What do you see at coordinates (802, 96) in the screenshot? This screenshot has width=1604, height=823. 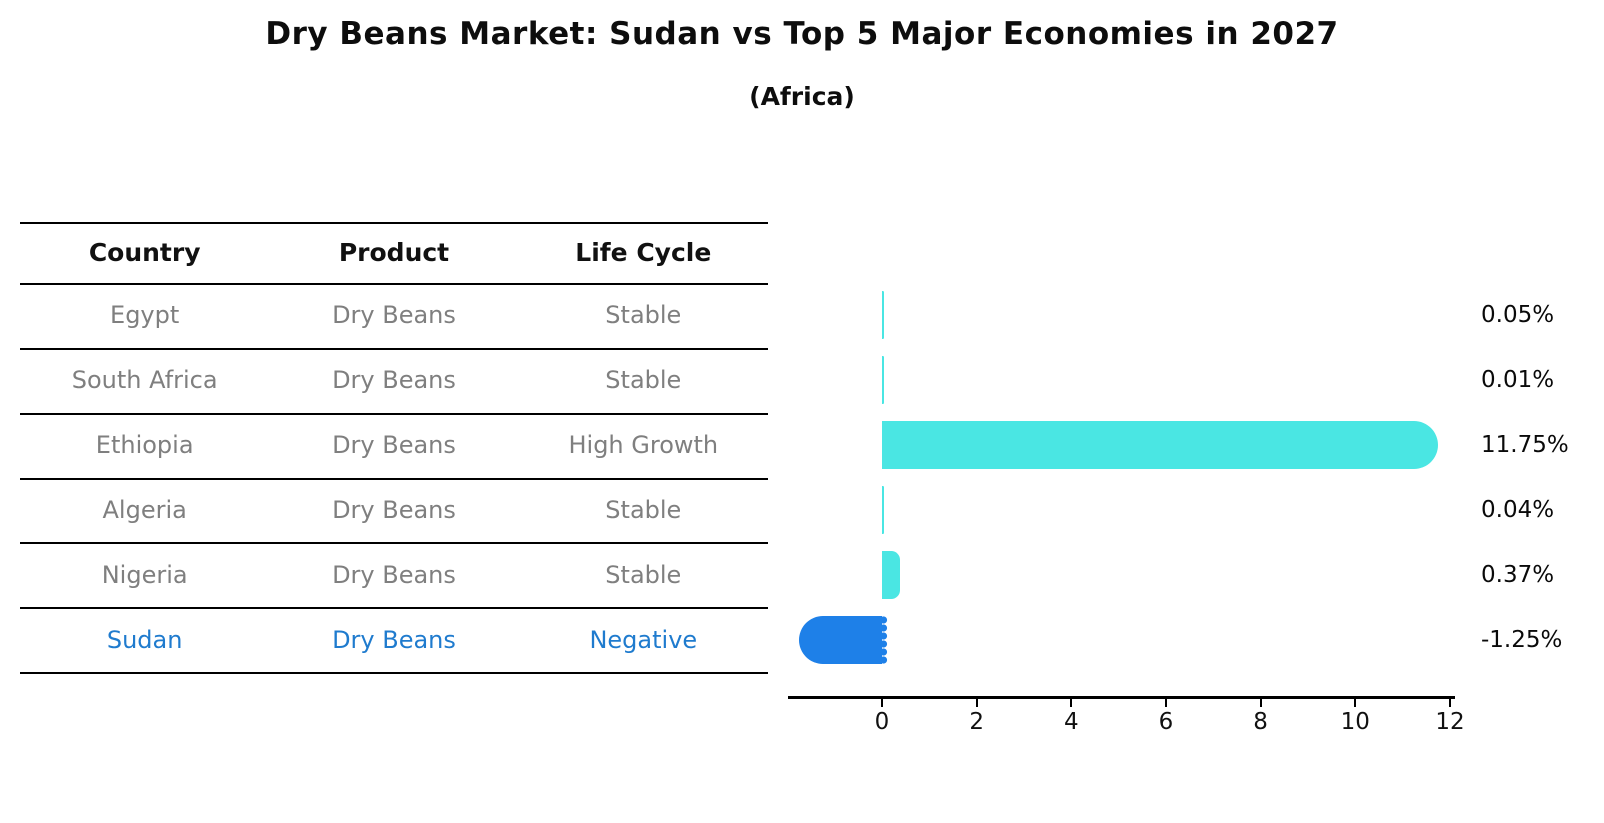 I see `chart-subtitle: (Africa)` at bounding box center [802, 96].